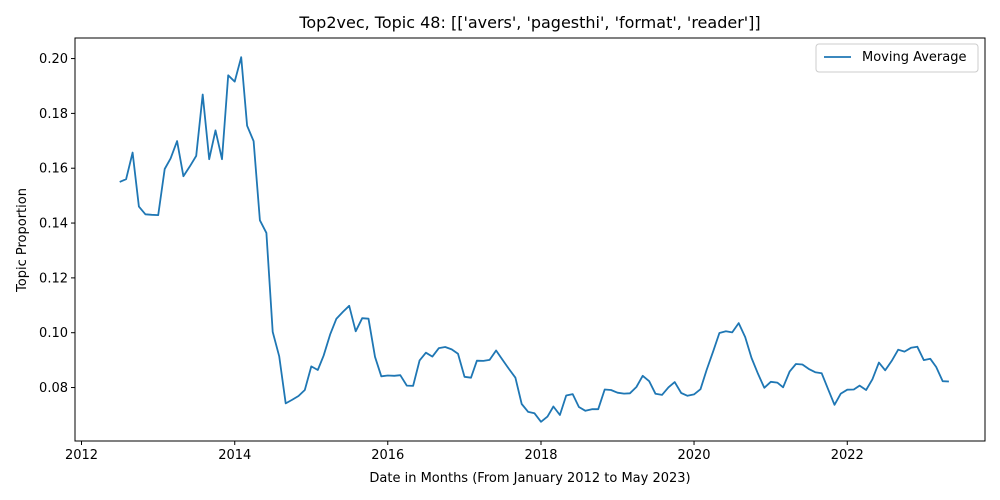 This screenshot has width=1000, height=500. Describe the element at coordinates (693, 455) in the screenshot. I see `x-tick-label: 2020` at that location.